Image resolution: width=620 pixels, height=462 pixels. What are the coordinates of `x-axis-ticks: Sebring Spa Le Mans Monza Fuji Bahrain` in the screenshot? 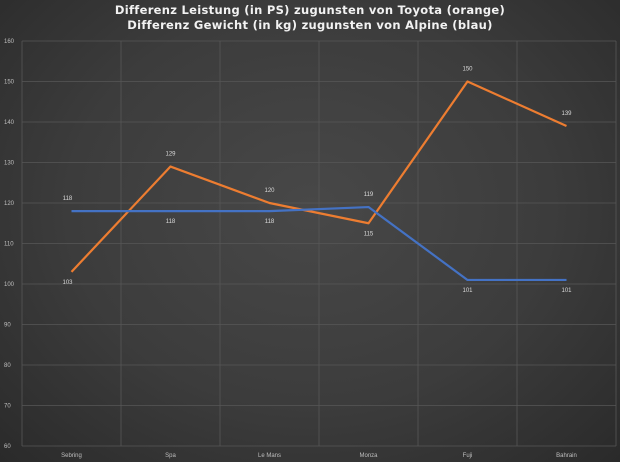 It's located at (319, 456).